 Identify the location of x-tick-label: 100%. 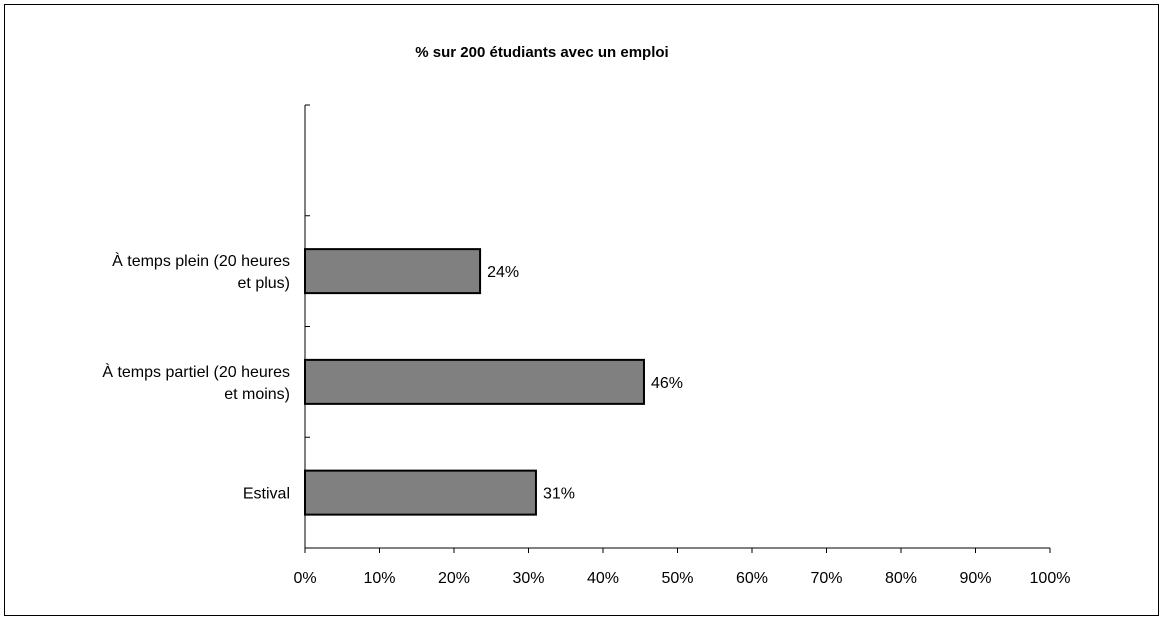
(1050, 578).